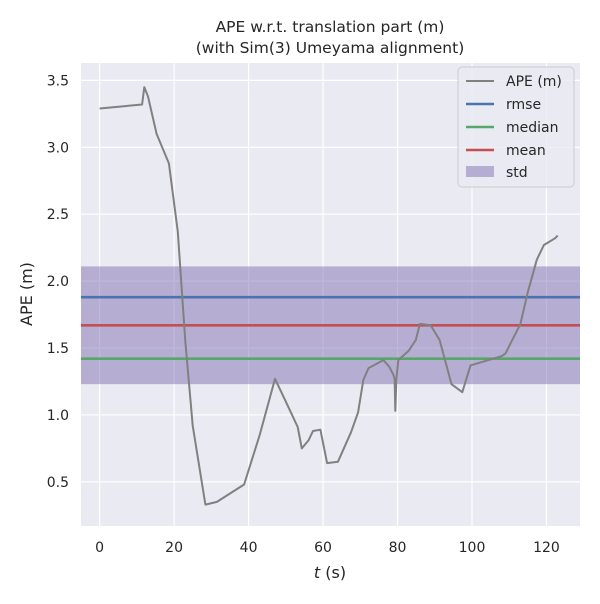 This screenshot has height=604, width=600. Describe the element at coordinates (398, 548) in the screenshot. I see `x-tick-label: 80` at that location.